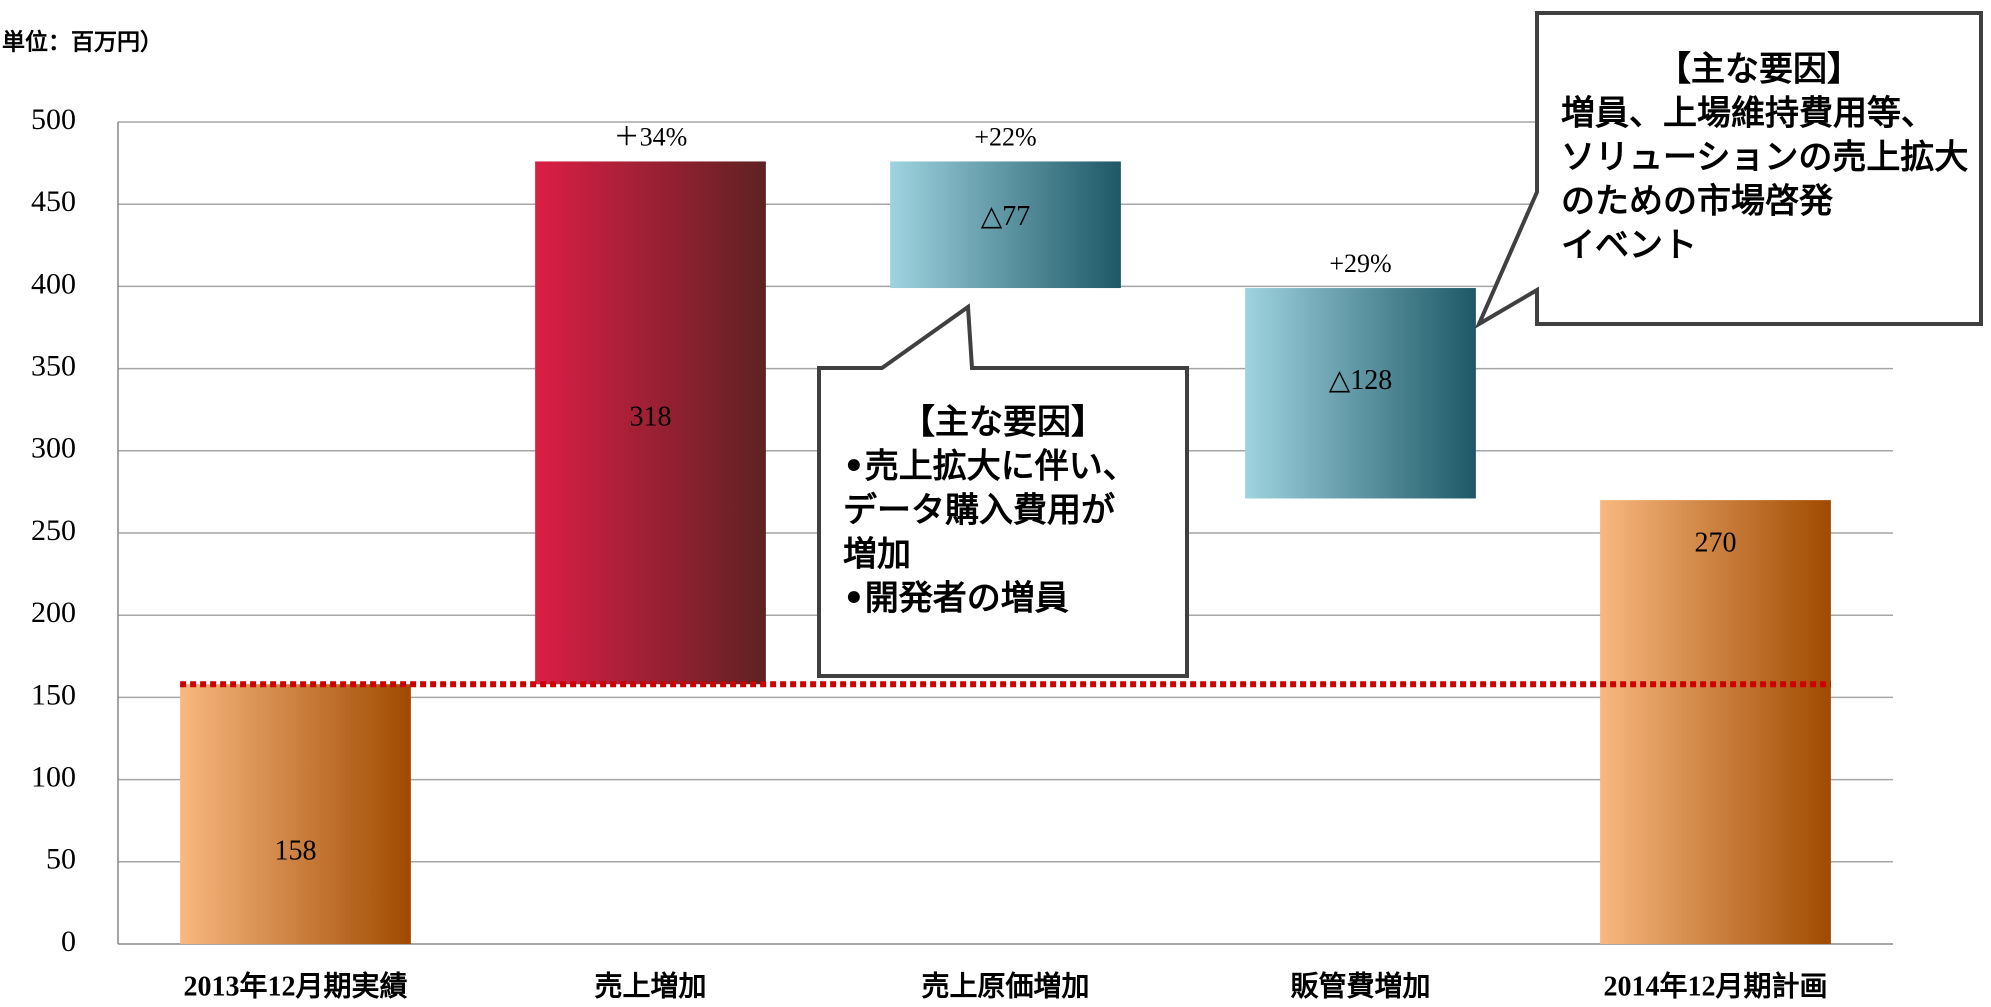 This screenshot has width=1991, height=1007. I want to click on y-tick-label: 450, so click(53, 201).